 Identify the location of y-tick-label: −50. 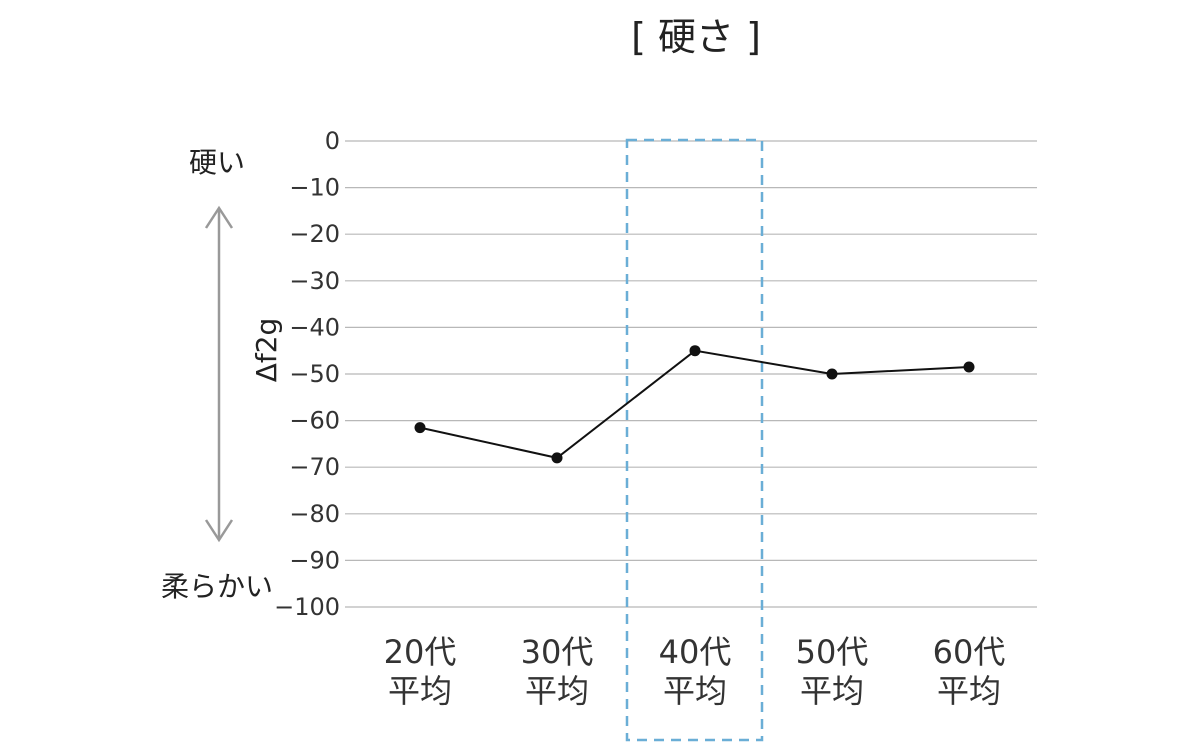
(314, 374).